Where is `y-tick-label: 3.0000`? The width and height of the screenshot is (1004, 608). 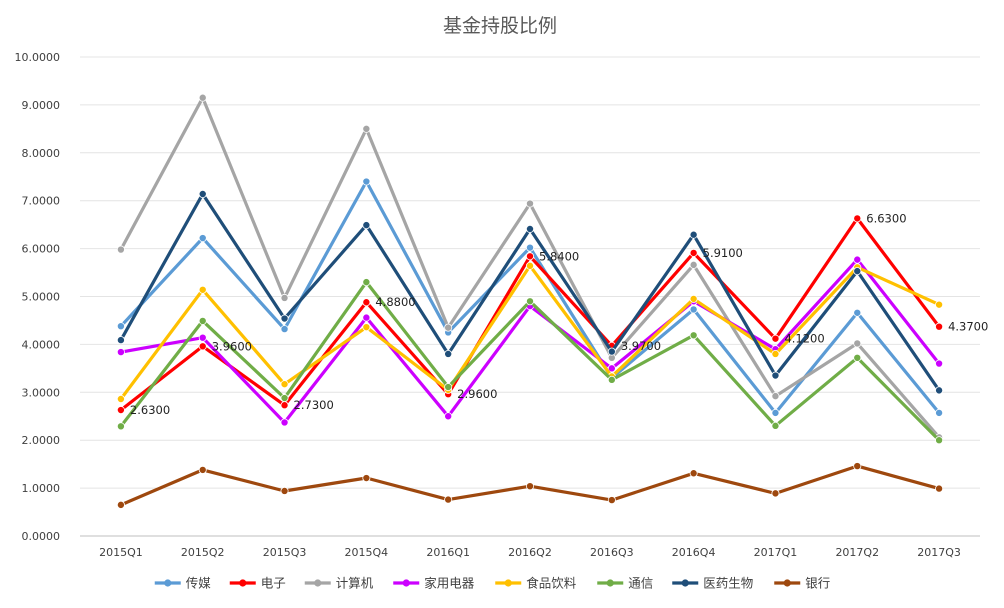
y-tick-label: 3.0000 is located at coordinates (41, 392).